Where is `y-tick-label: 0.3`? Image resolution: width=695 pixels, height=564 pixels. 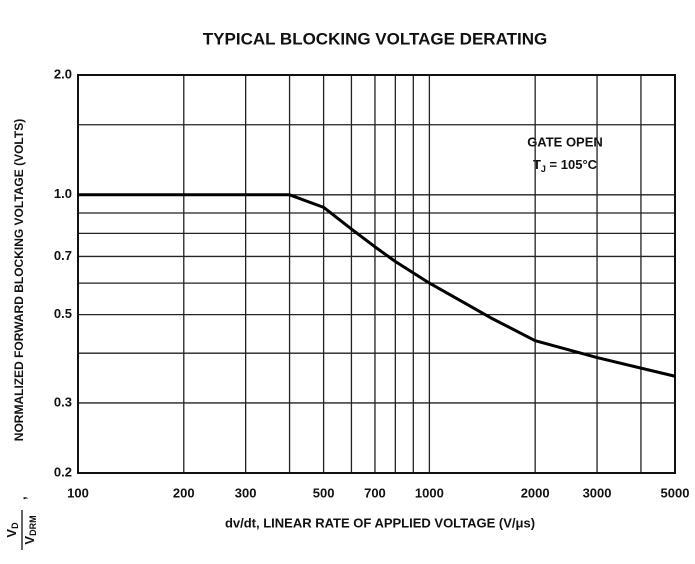 y-tick-label: 0.3 is located at coordinates (63, 401).